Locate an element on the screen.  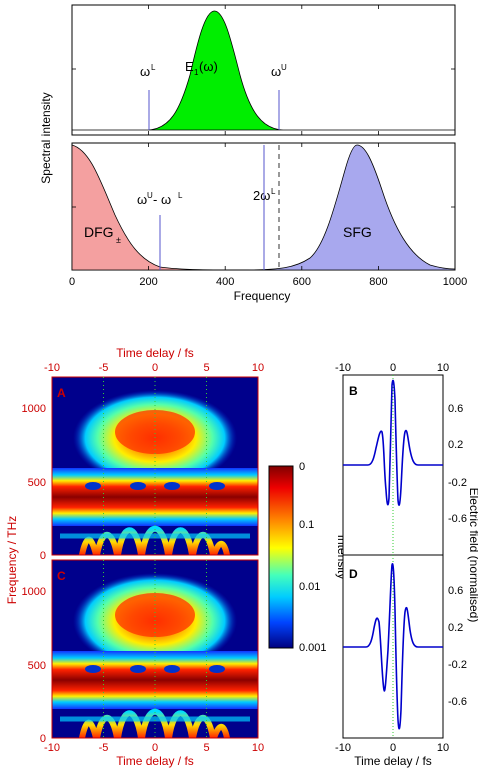
freq-tick: 1000 is located at coordinates (455, 282).